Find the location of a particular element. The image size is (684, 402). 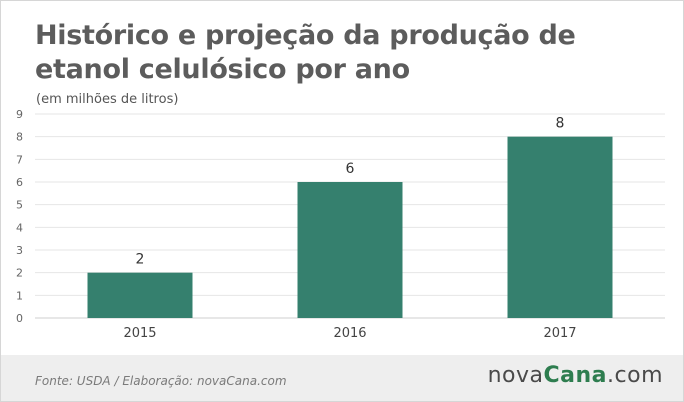

chart-subtitle: (em milhões de litros) is located at coordinates (107, 99).